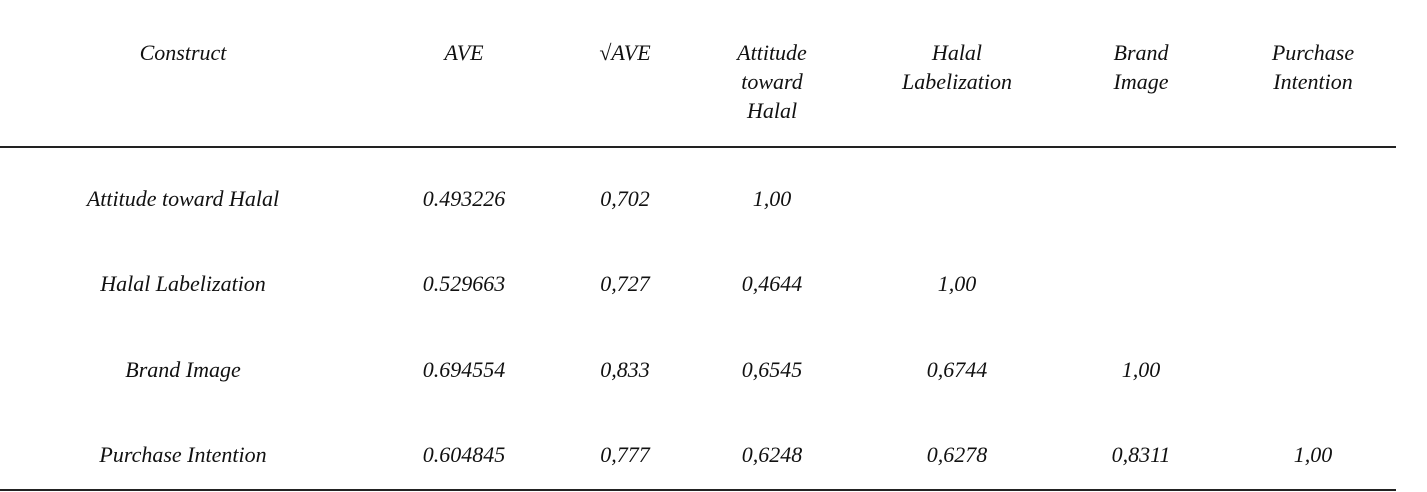 The width and height of the screenshot is (1427, 492). What do you see at coordinates (183, 283) in the screenshot?
I see `cell-construct: Halal Labelization` at bounding box center [183, 283].